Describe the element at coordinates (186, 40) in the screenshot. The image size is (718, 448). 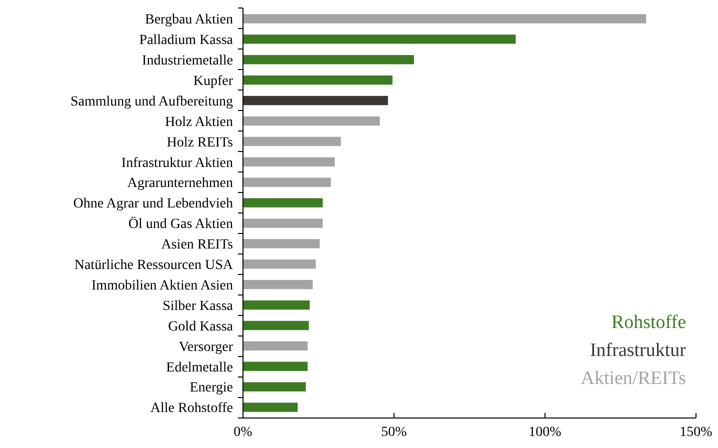
I see `y-tick-label: Palladium Kassa` at that location.